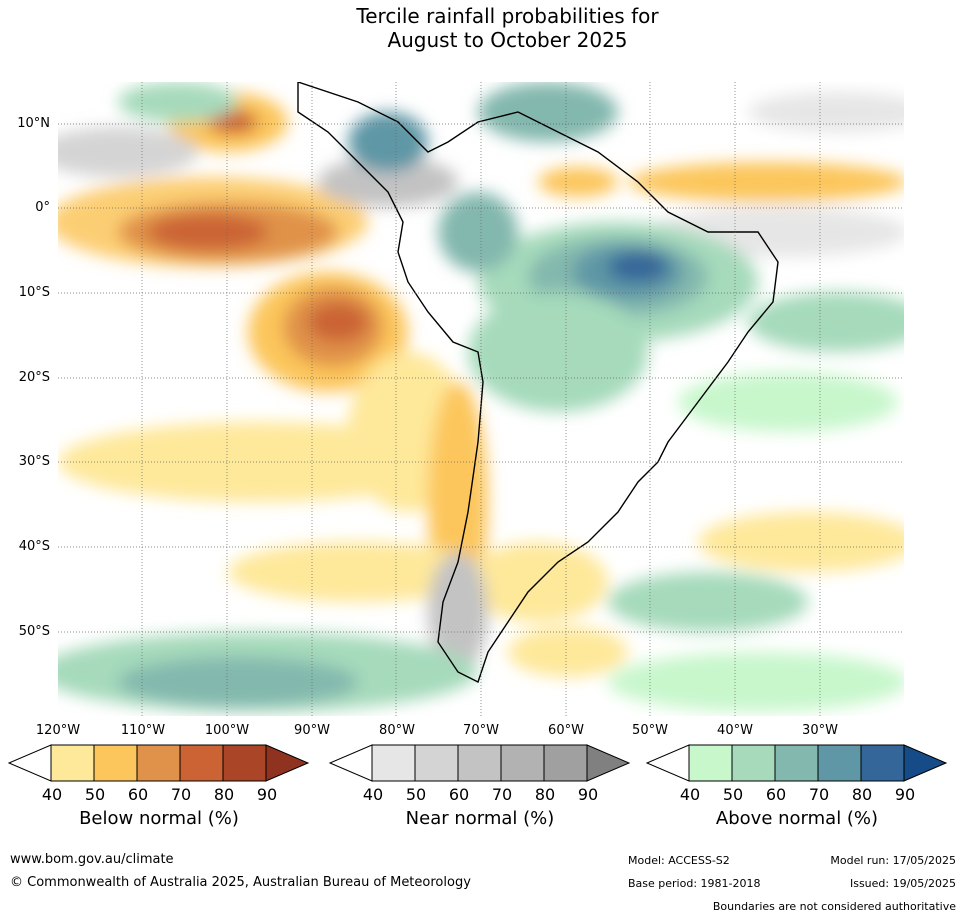  I want to click on footer-model: Model: ACCESS-S2, so click(679, 860).